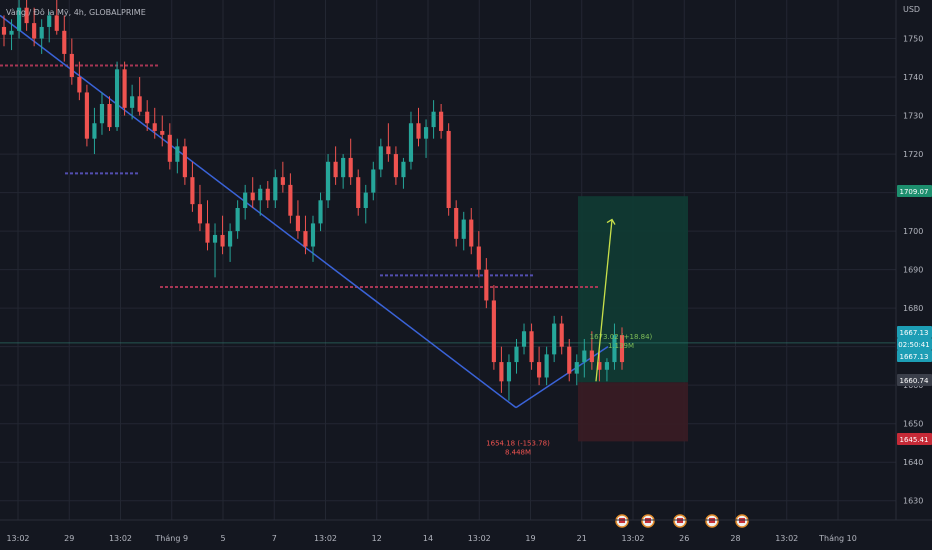 The width and height of the screenshot is (932, 550). I want to click on x-tick-label: 29, so click(69, 538).